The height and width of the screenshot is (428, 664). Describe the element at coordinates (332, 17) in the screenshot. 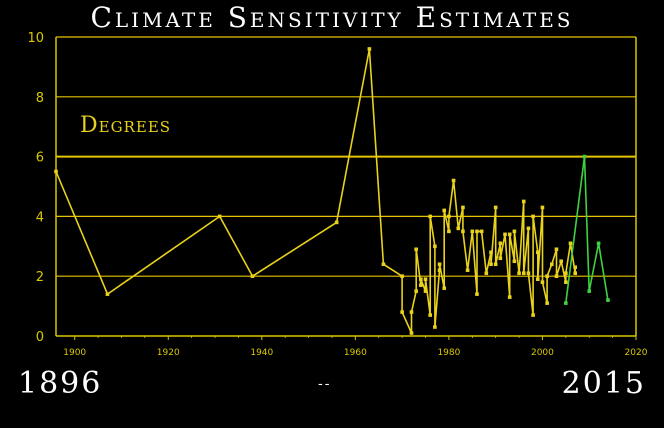

I see `chart-title: Climate Sensitivity Estimates` at that location.